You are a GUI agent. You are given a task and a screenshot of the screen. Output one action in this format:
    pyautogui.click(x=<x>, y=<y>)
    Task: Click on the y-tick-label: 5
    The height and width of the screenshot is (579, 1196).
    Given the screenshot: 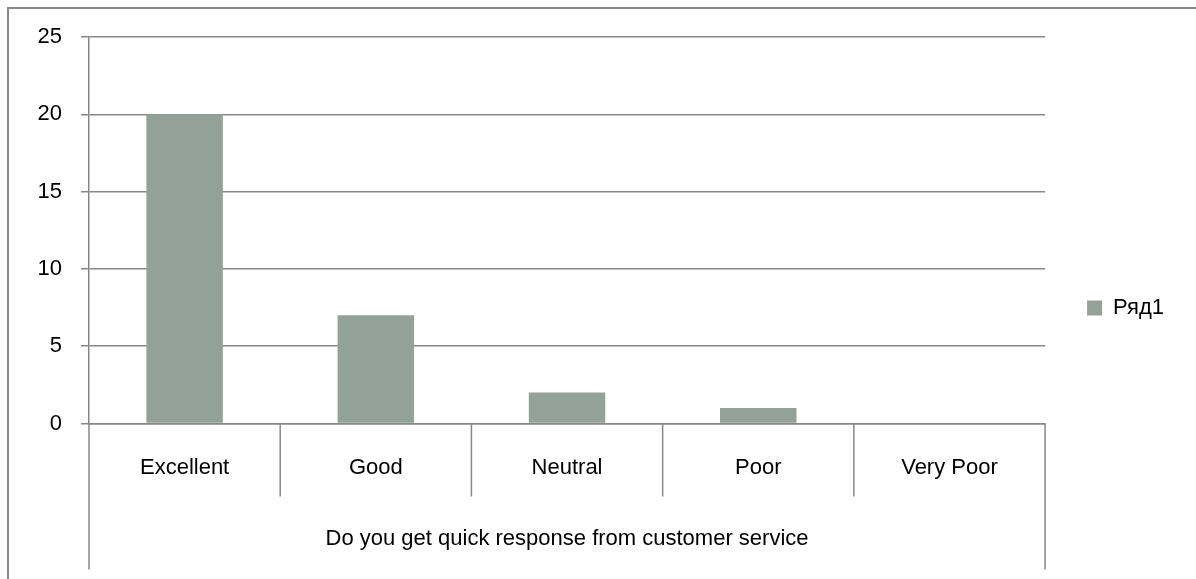 What is the action you would take?
    pyautogui.click(x=55, y=345)
    